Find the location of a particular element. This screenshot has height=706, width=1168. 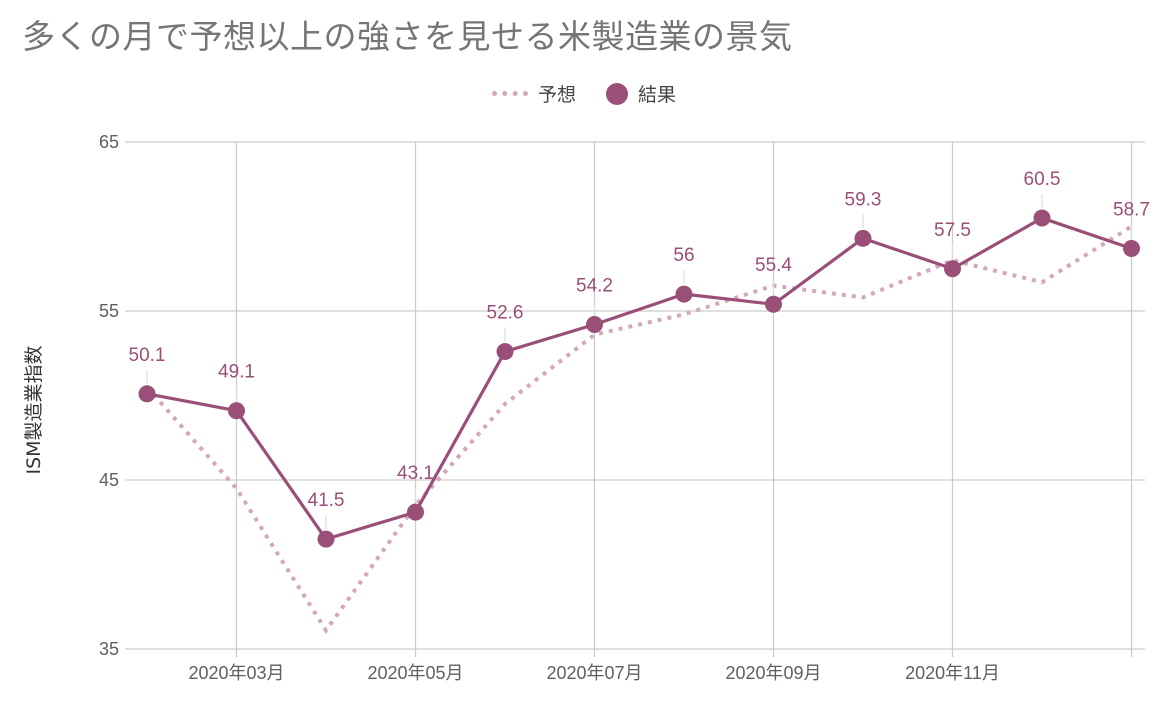

legend-item-forecast: 予想 is located at coordinates (533, 93).